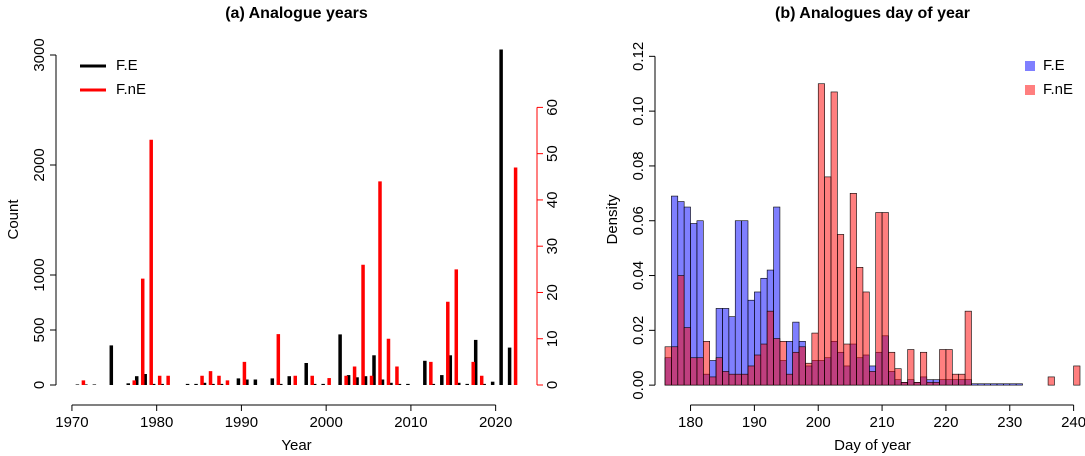 The height and width of the screenshot is (456, 1085). Describe the element at coordinates (39, 329) in the screenshot. I see `y-tick-label: 500` at that location.